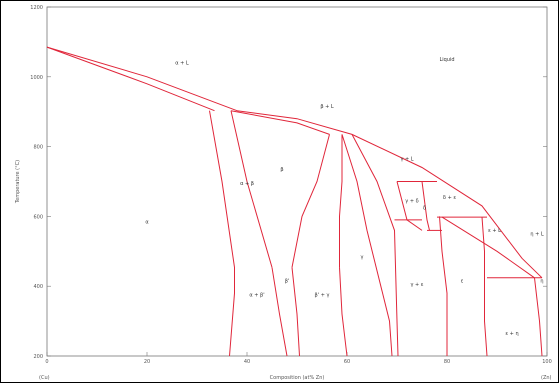 Image resolution: width=559 pixels, height=383 pixels. Describe the element at coordinates (297, 378) in the screenshot. I see `x-axis-title: Composition (at% Zn)` at that location.